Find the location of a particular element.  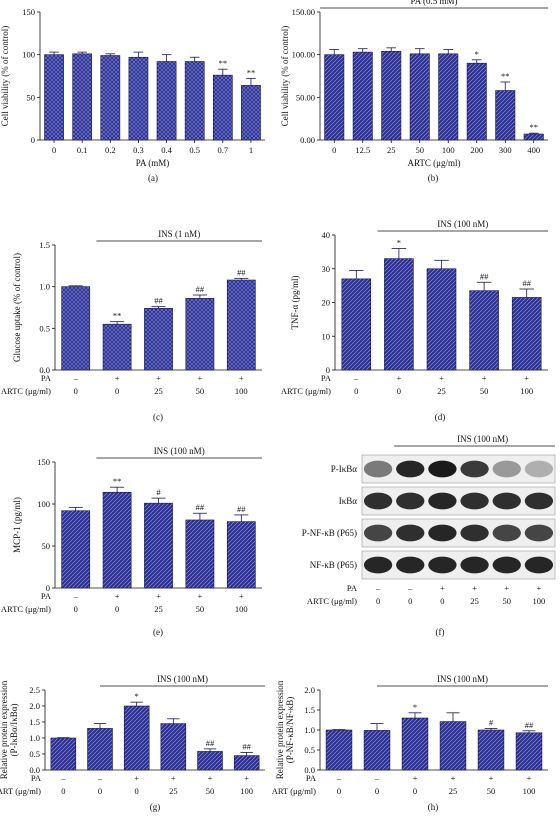

panel-label: (d) is located at coordinates (440, 417).